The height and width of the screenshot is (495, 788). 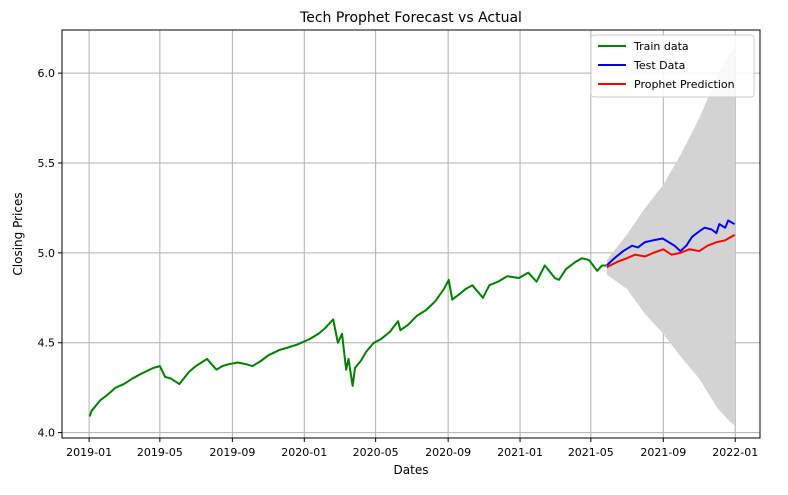 What do you see at coordinates (661, 46) in the screenshot?
I see `legend-label-train: Train data` at bounding box center [661, 46].